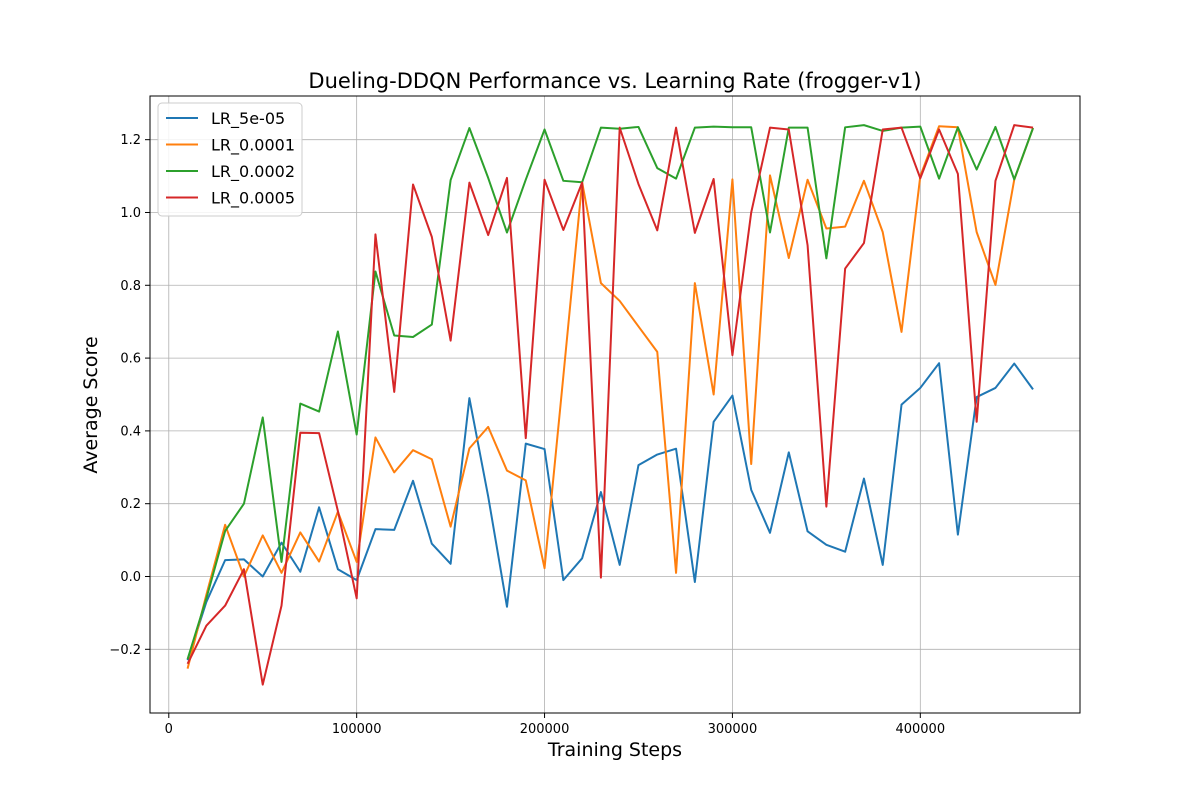 Image resolution: width=1200 pixels, height=800 pixels. What do you see at coordinates (248, 119) in the screenshot?
I see `legend-label-LR_5e-05: LR_5e-05` at bounding box center [248, 119].